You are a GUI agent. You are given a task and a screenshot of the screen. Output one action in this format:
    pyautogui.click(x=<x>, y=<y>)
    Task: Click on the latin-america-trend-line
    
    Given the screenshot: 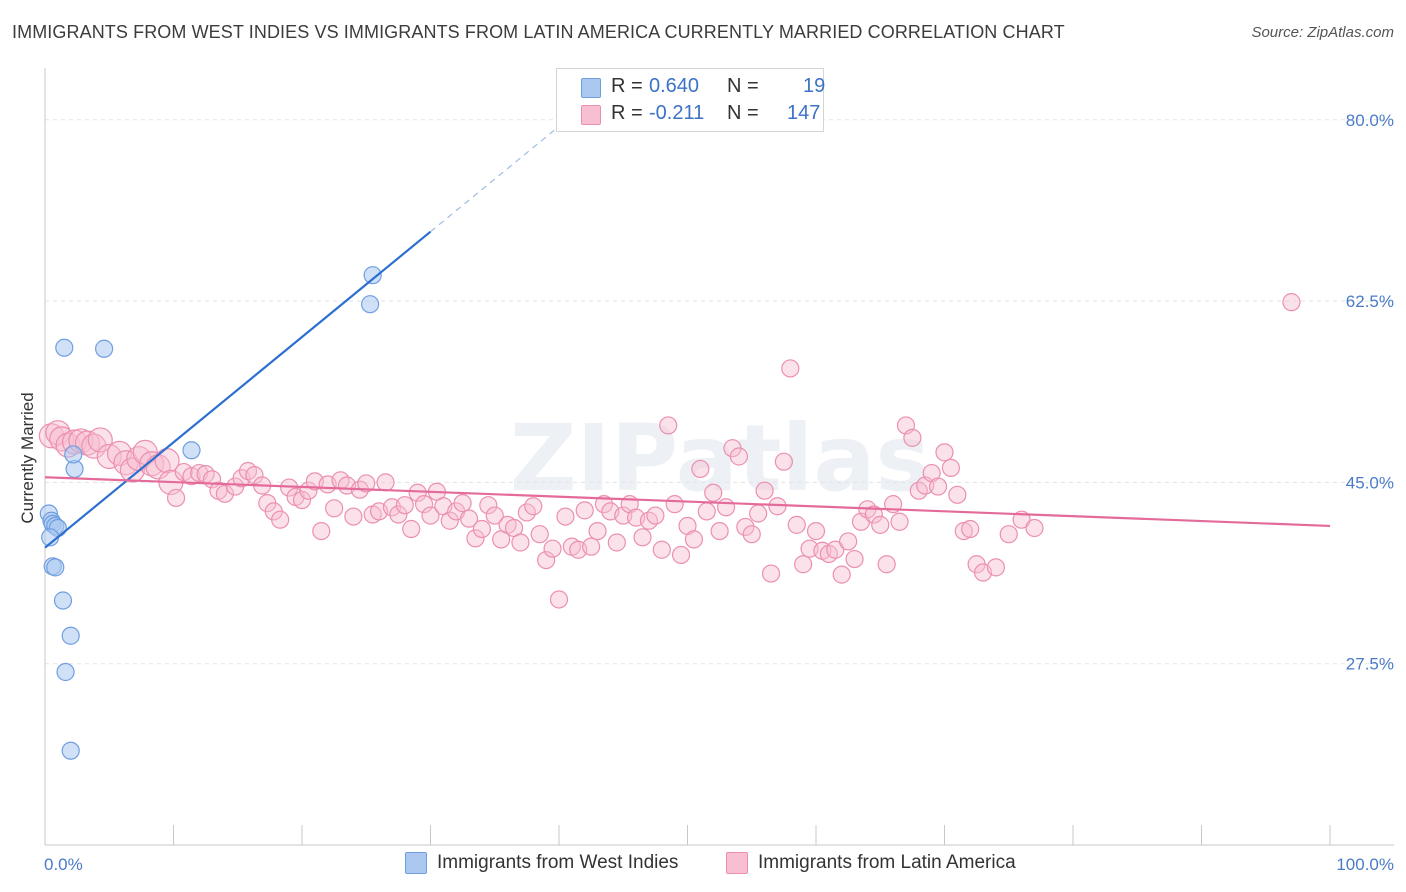 What is the action you would take?
    pyautogui.click(x=687, y=502)
    